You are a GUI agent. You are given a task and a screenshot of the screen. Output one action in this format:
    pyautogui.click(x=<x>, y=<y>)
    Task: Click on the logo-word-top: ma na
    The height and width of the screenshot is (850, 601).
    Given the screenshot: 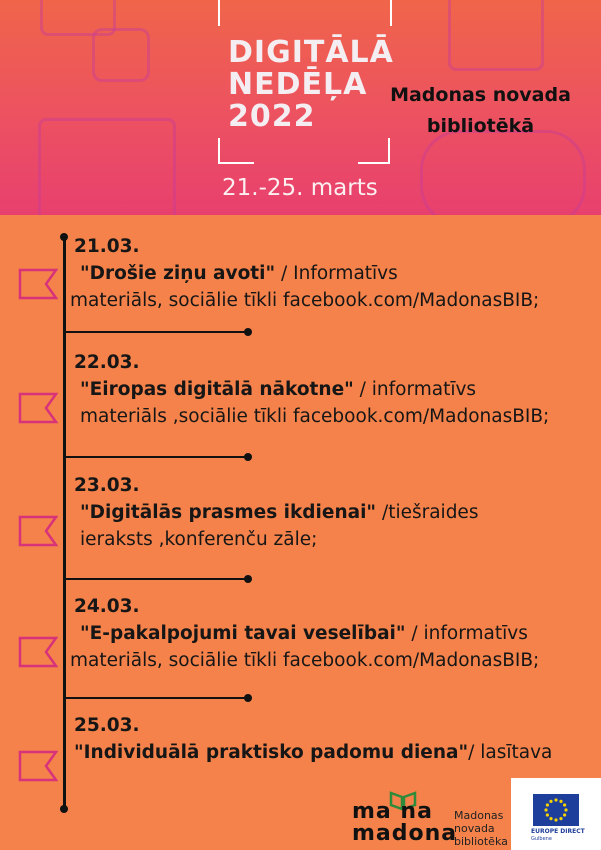 What is the action you would take?
    pyautogui.click(x=392, y=811)
    